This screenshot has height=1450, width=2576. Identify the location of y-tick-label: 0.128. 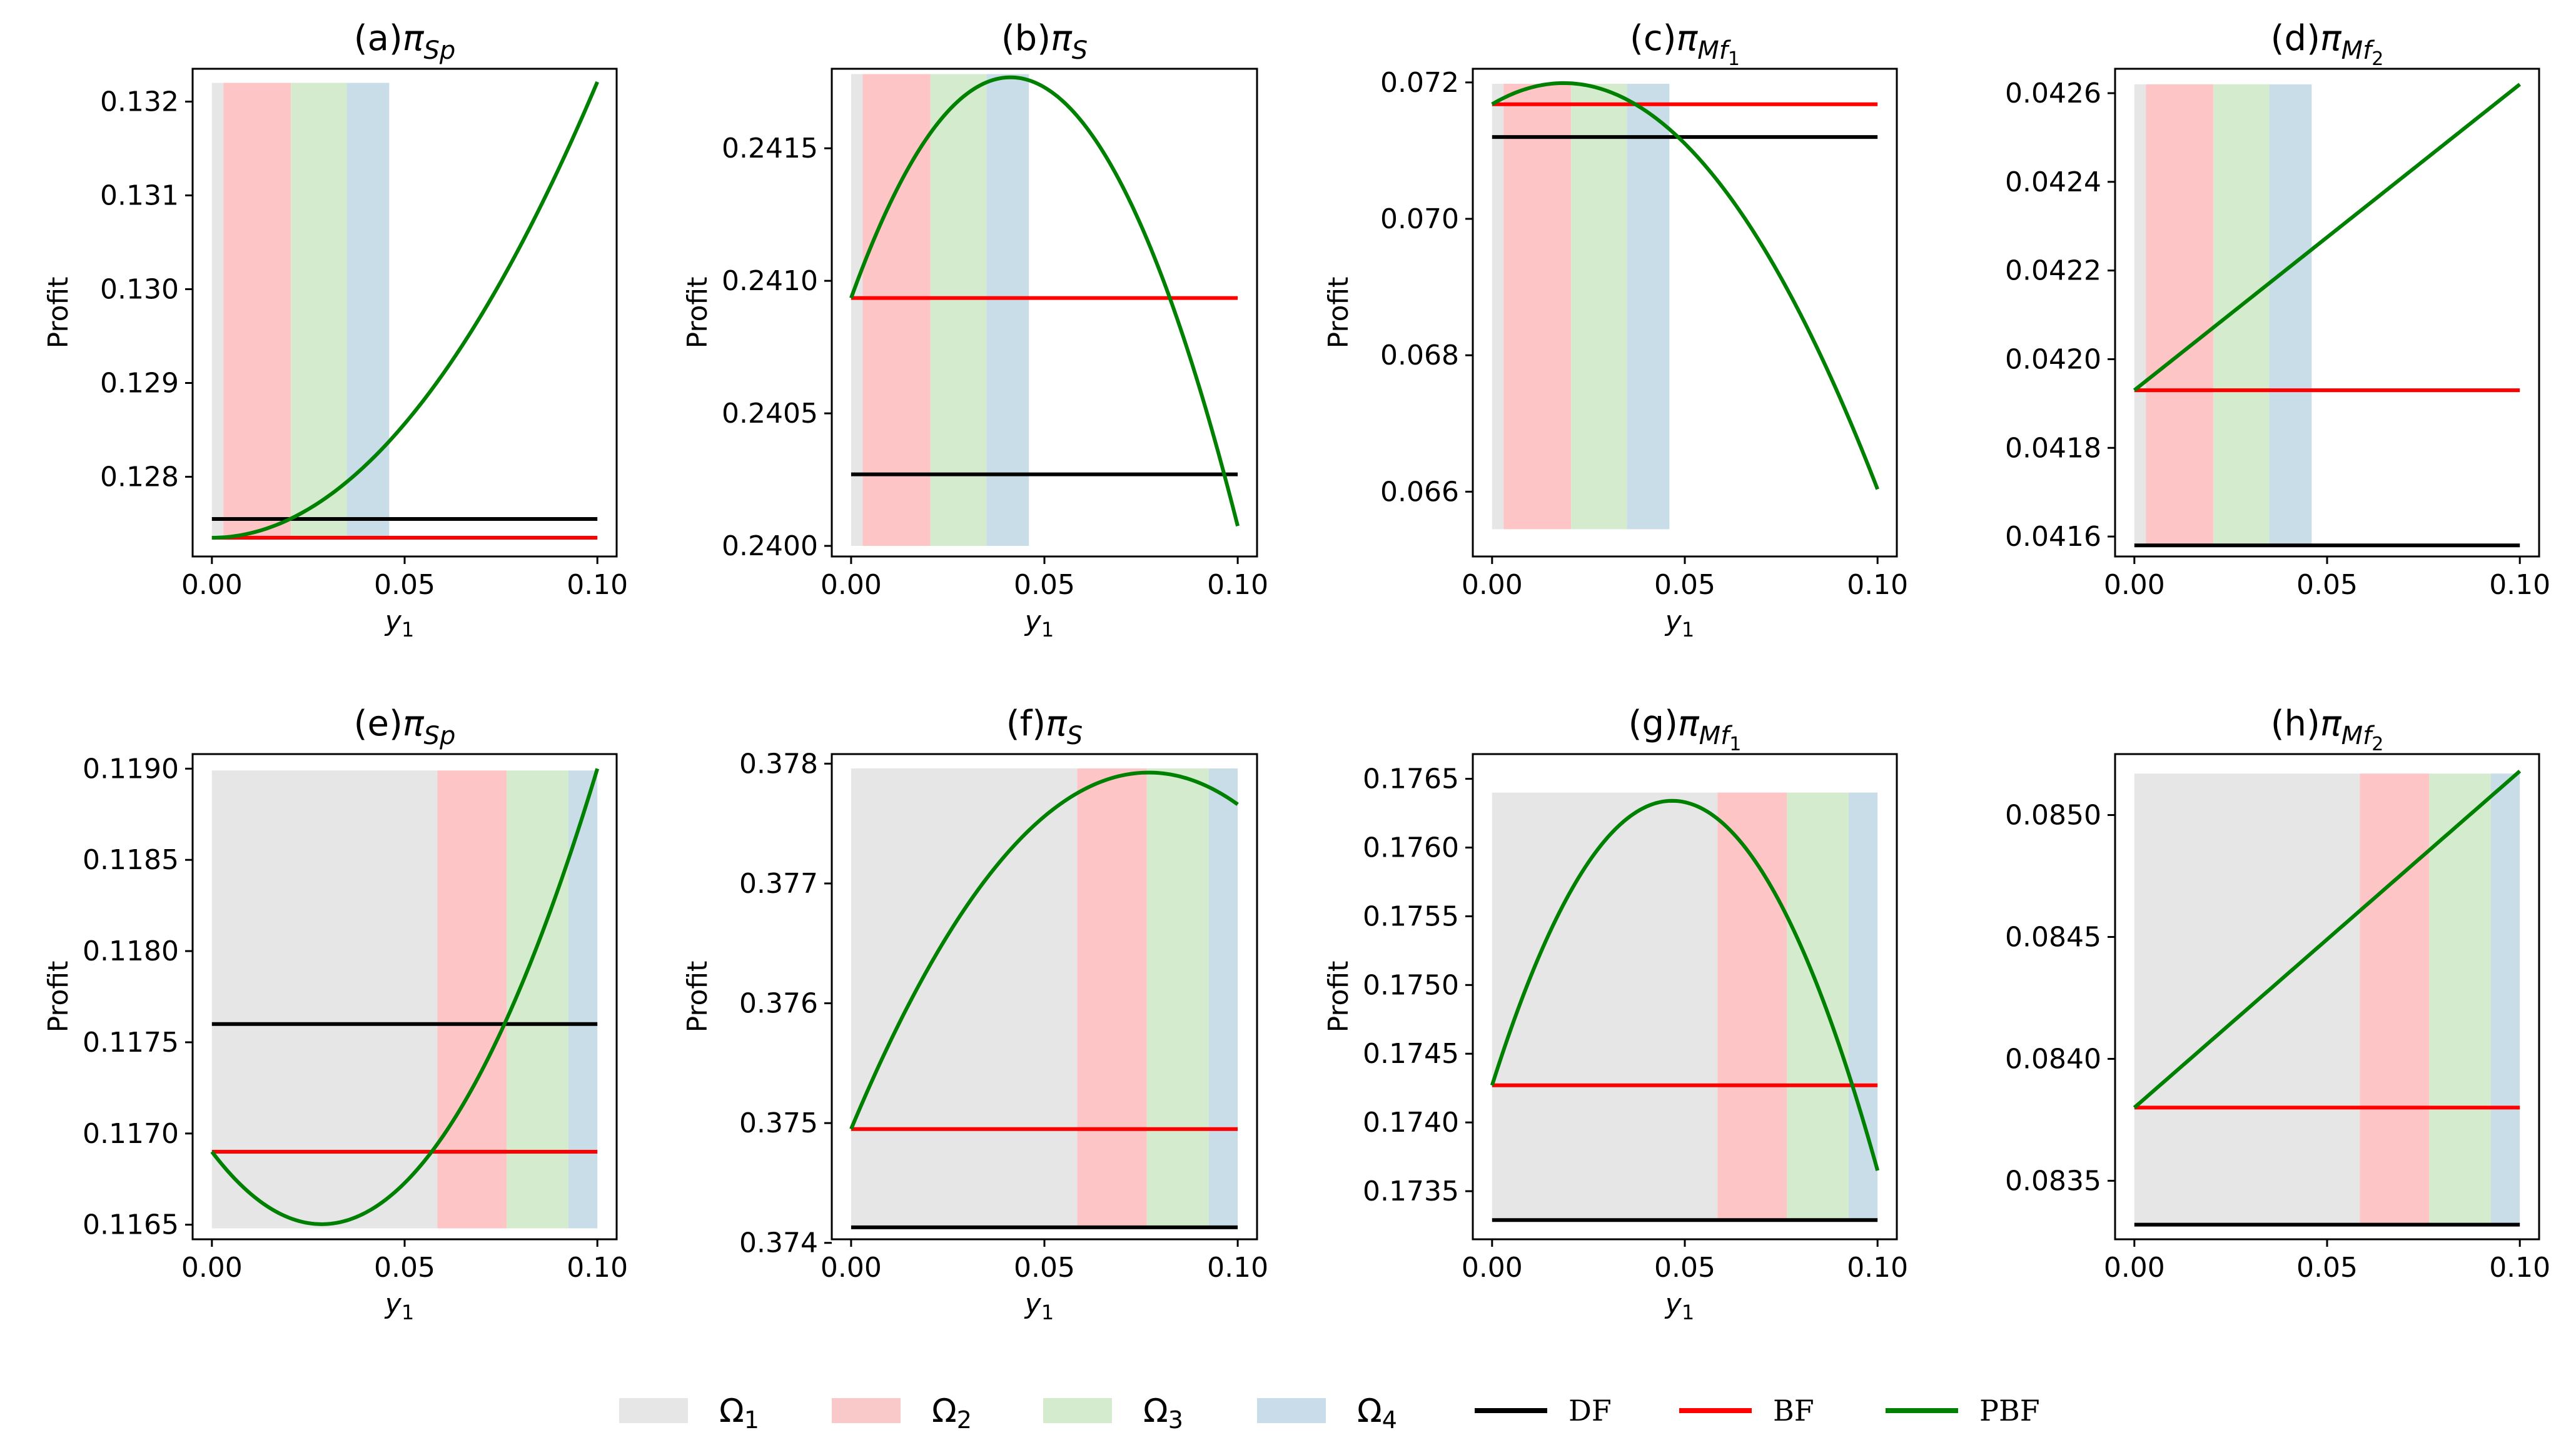
(139, 477).